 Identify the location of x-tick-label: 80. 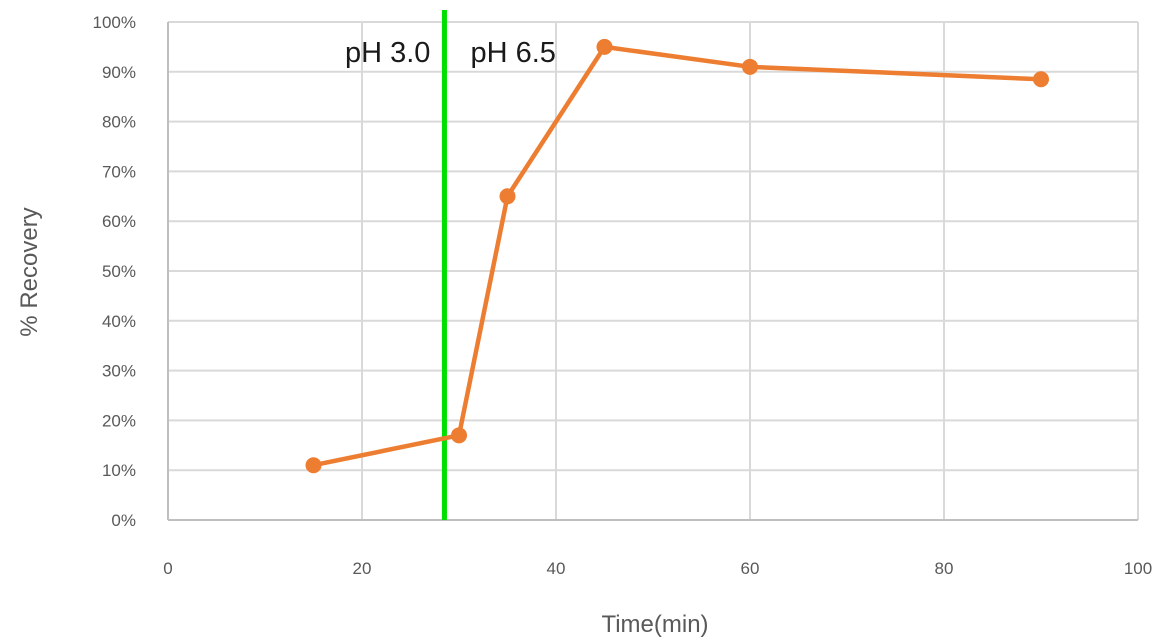
(944, 568).